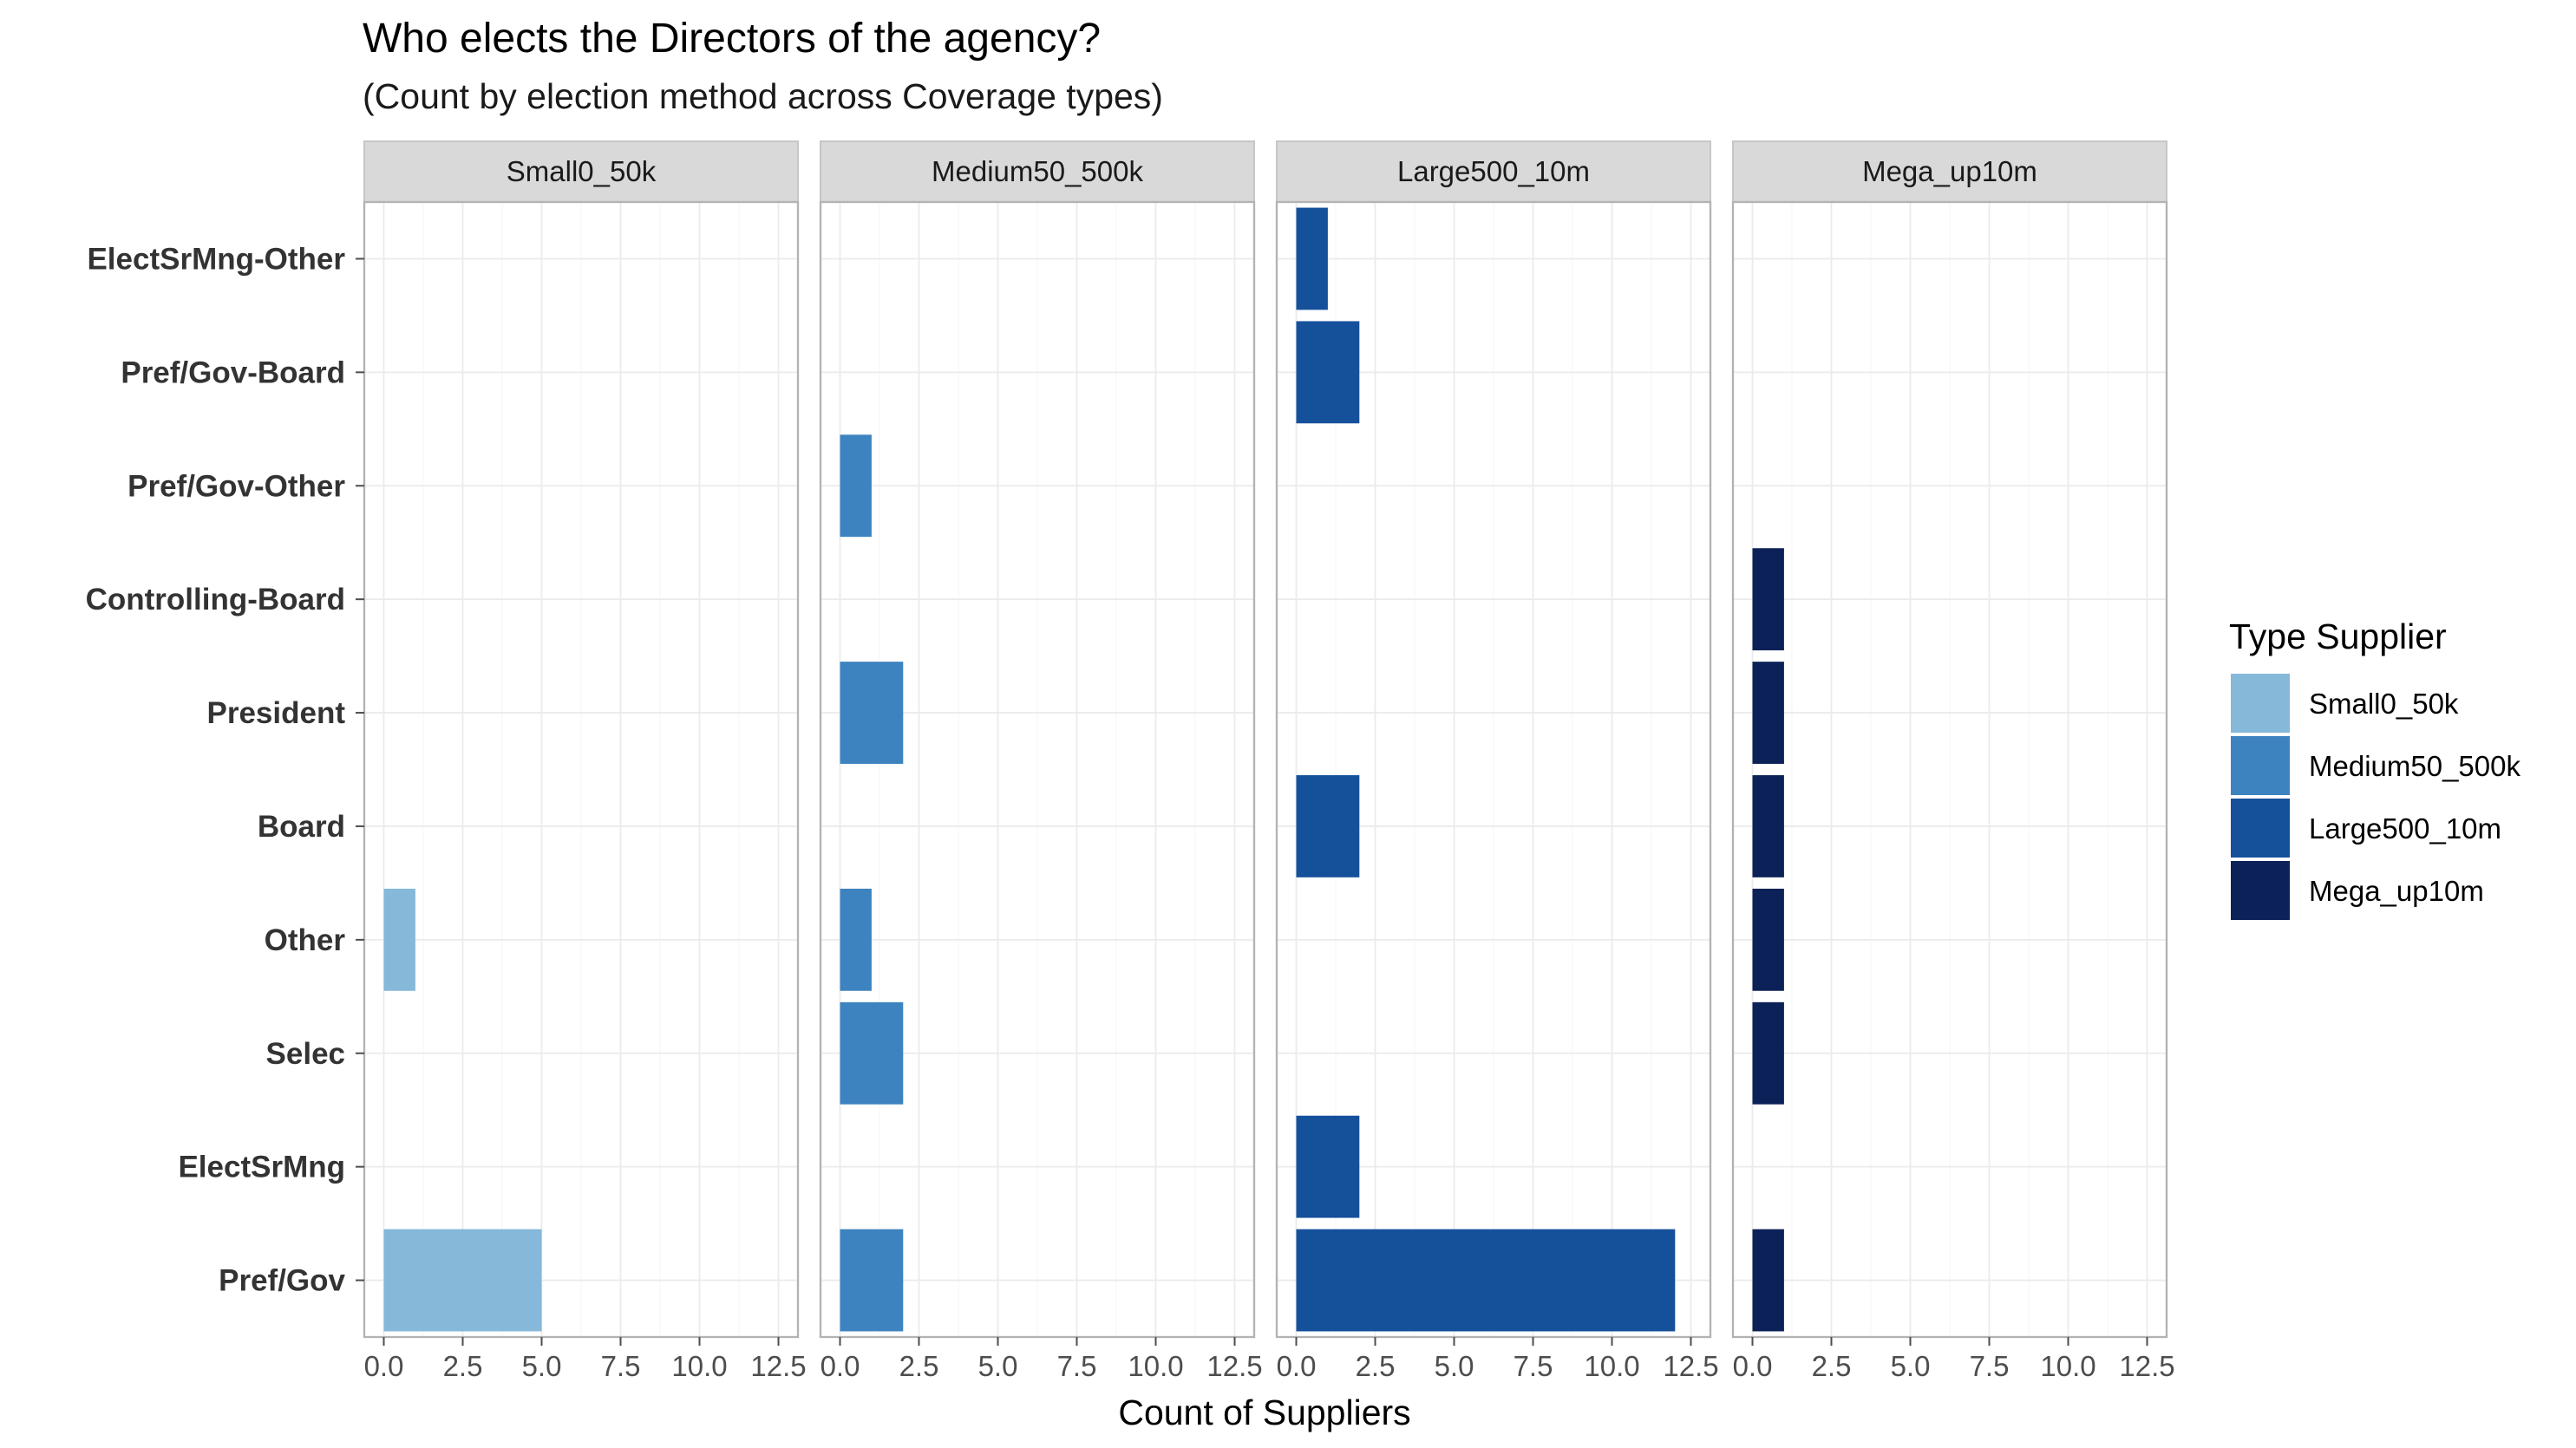 Image resolution: width=2576 pixels, height=1448 pixels. What do you see at coordinates (2384, 704) in the screenshot?
I see `legend-label-small0-50k: Small0_50k` at bounding box center [2384, 704].